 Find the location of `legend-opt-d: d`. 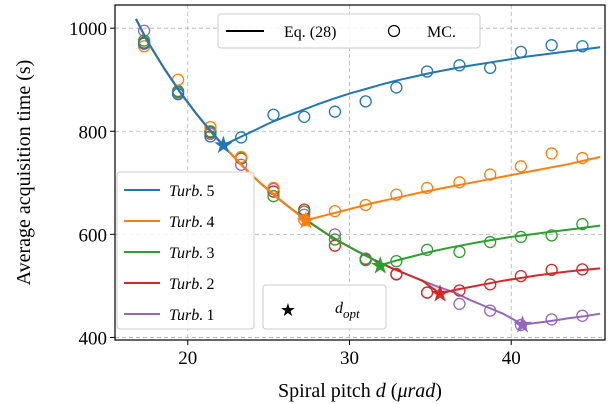

legend-opt-d: d is located at coordinates (339, 308).